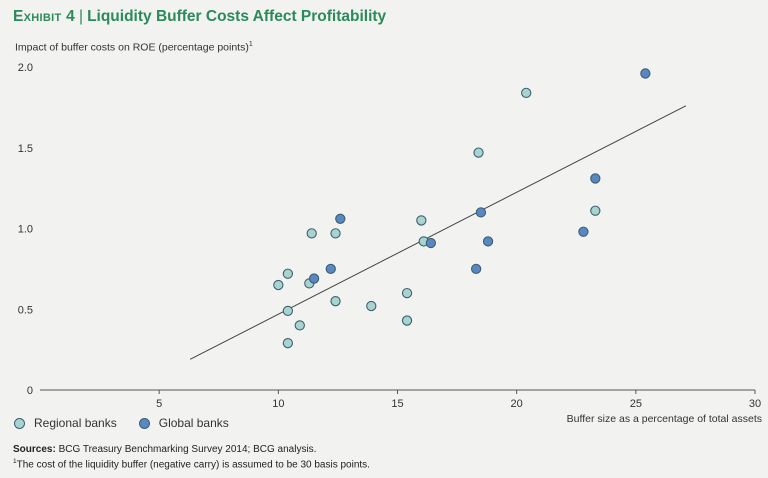 Image resolution: width=768 pixels, height=478 pixels. Describe the element at coordinates (25, 230) in the screenshot. I see `y-tick-label: 1.0` at that location.